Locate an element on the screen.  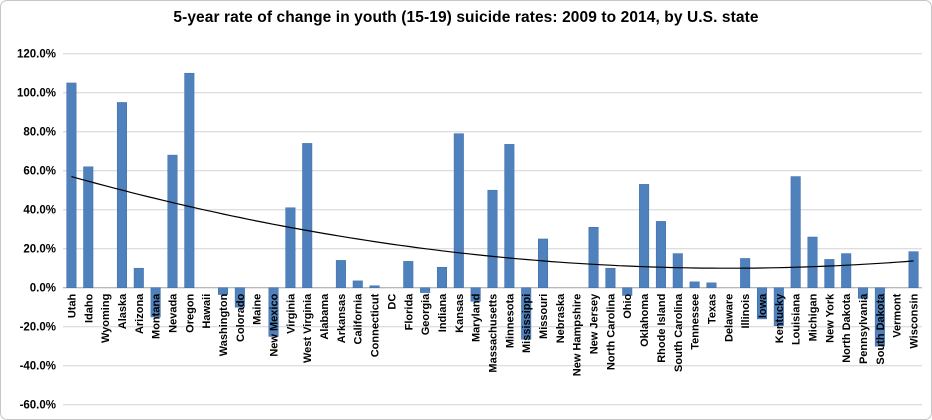
x-label-texas: Texas is located at coordinates (712, 309).